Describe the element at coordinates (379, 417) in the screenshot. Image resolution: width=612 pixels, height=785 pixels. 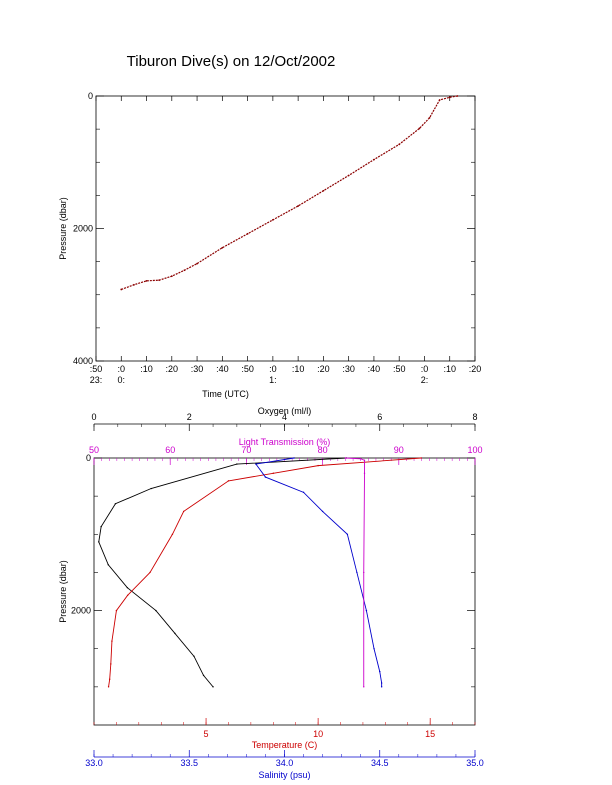
I see `x-tick-label: 6` at that location.